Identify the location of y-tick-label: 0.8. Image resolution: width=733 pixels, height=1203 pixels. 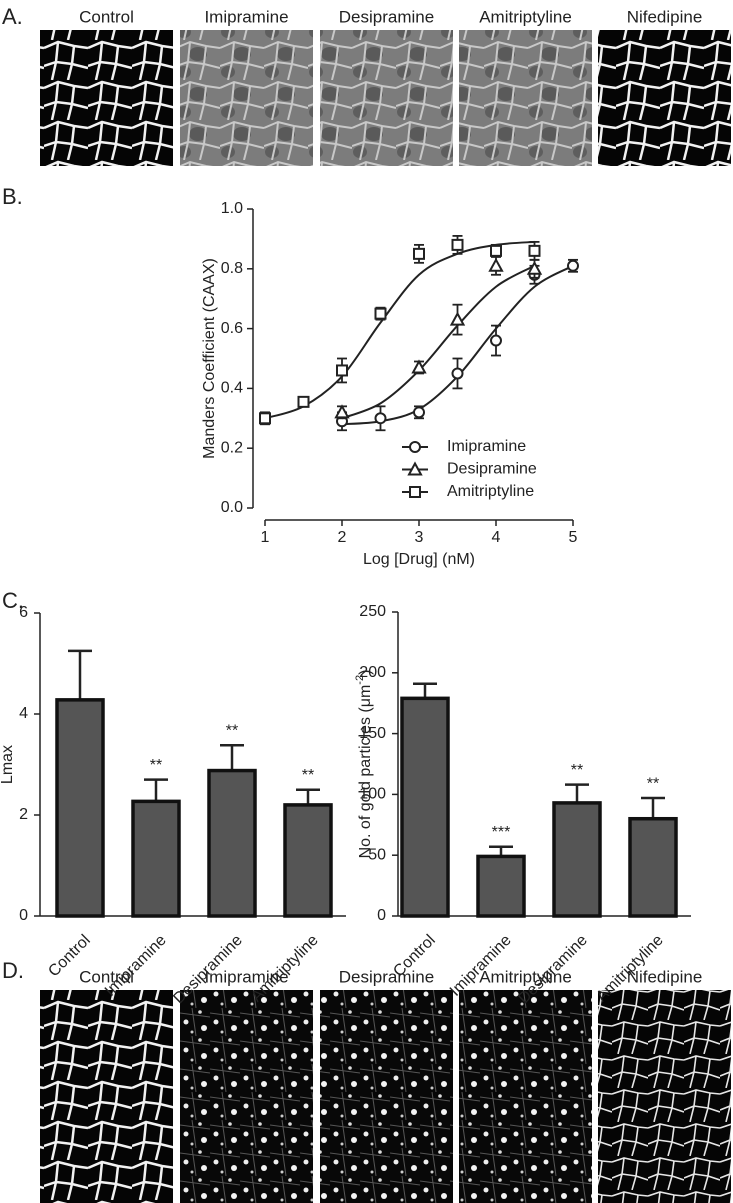
(232, 268).